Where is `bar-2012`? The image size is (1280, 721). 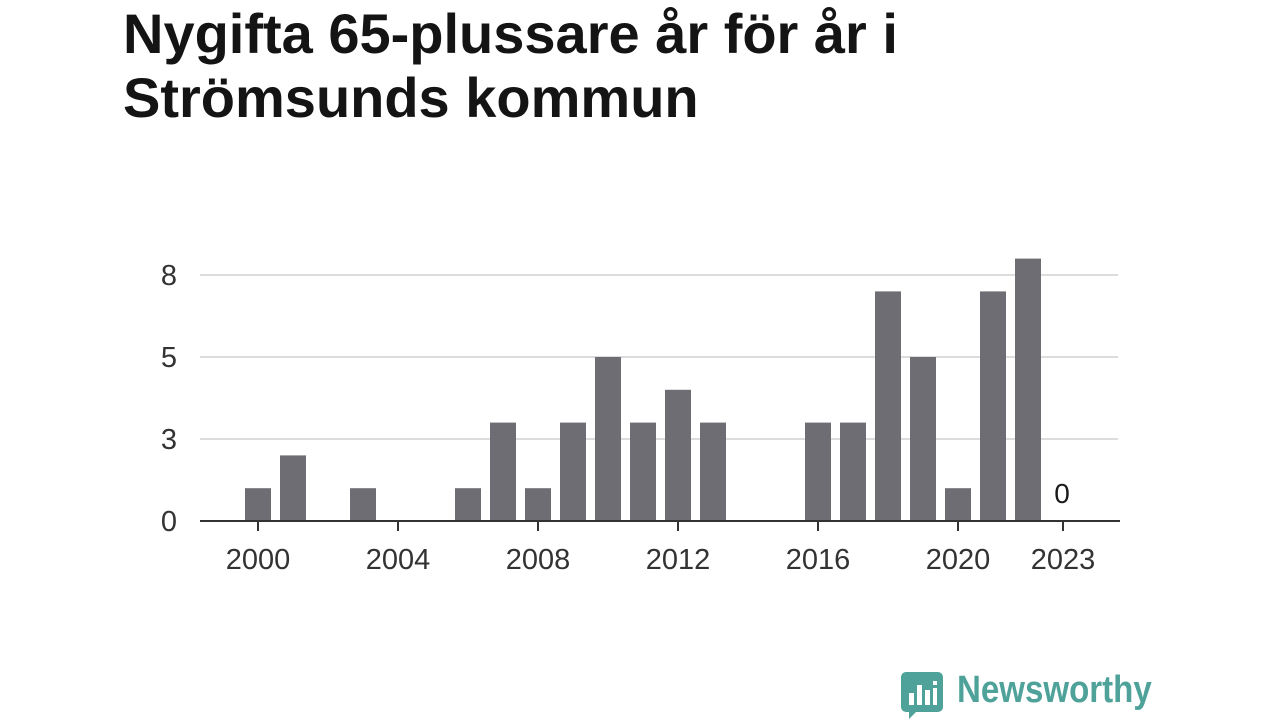
bar-2012 is located at coordinates (678, 455).